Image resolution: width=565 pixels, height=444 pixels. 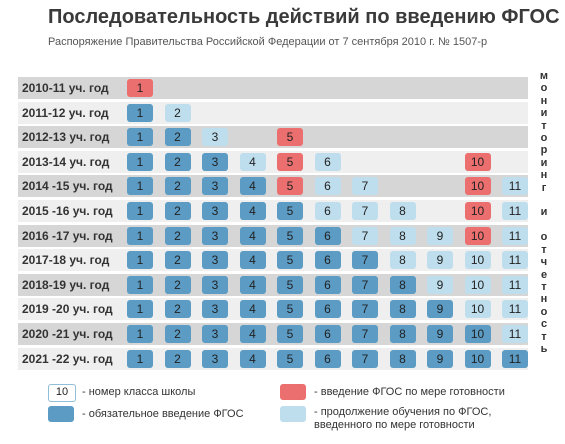 What do you see at coordinates (67, 358) in the screenshot?
I see `row-year-label: 2021 -22 уч. год` at bounding box center [67, 358].